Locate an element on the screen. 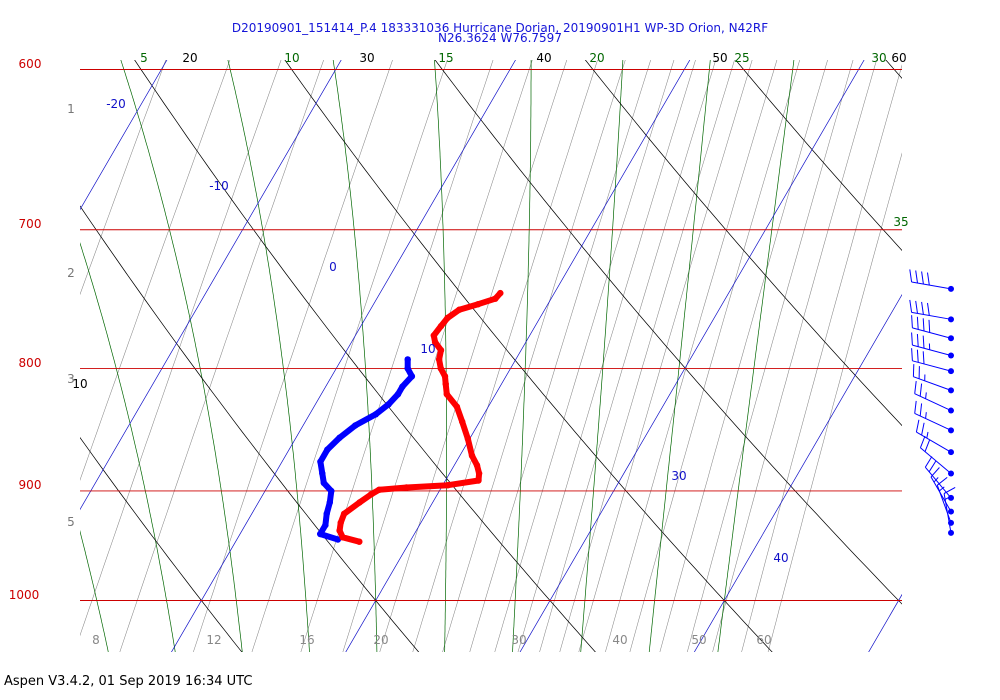 Image resolution: width=1000 pixels, height=700 pixels. isotherm-label: 40 is located at coordinates (780, 558).